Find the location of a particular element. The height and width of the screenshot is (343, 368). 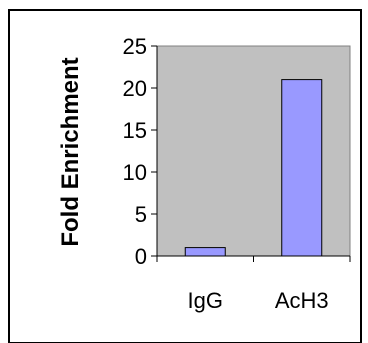

x-axis: IgG AcH3 is located at coordinates (253, 284).